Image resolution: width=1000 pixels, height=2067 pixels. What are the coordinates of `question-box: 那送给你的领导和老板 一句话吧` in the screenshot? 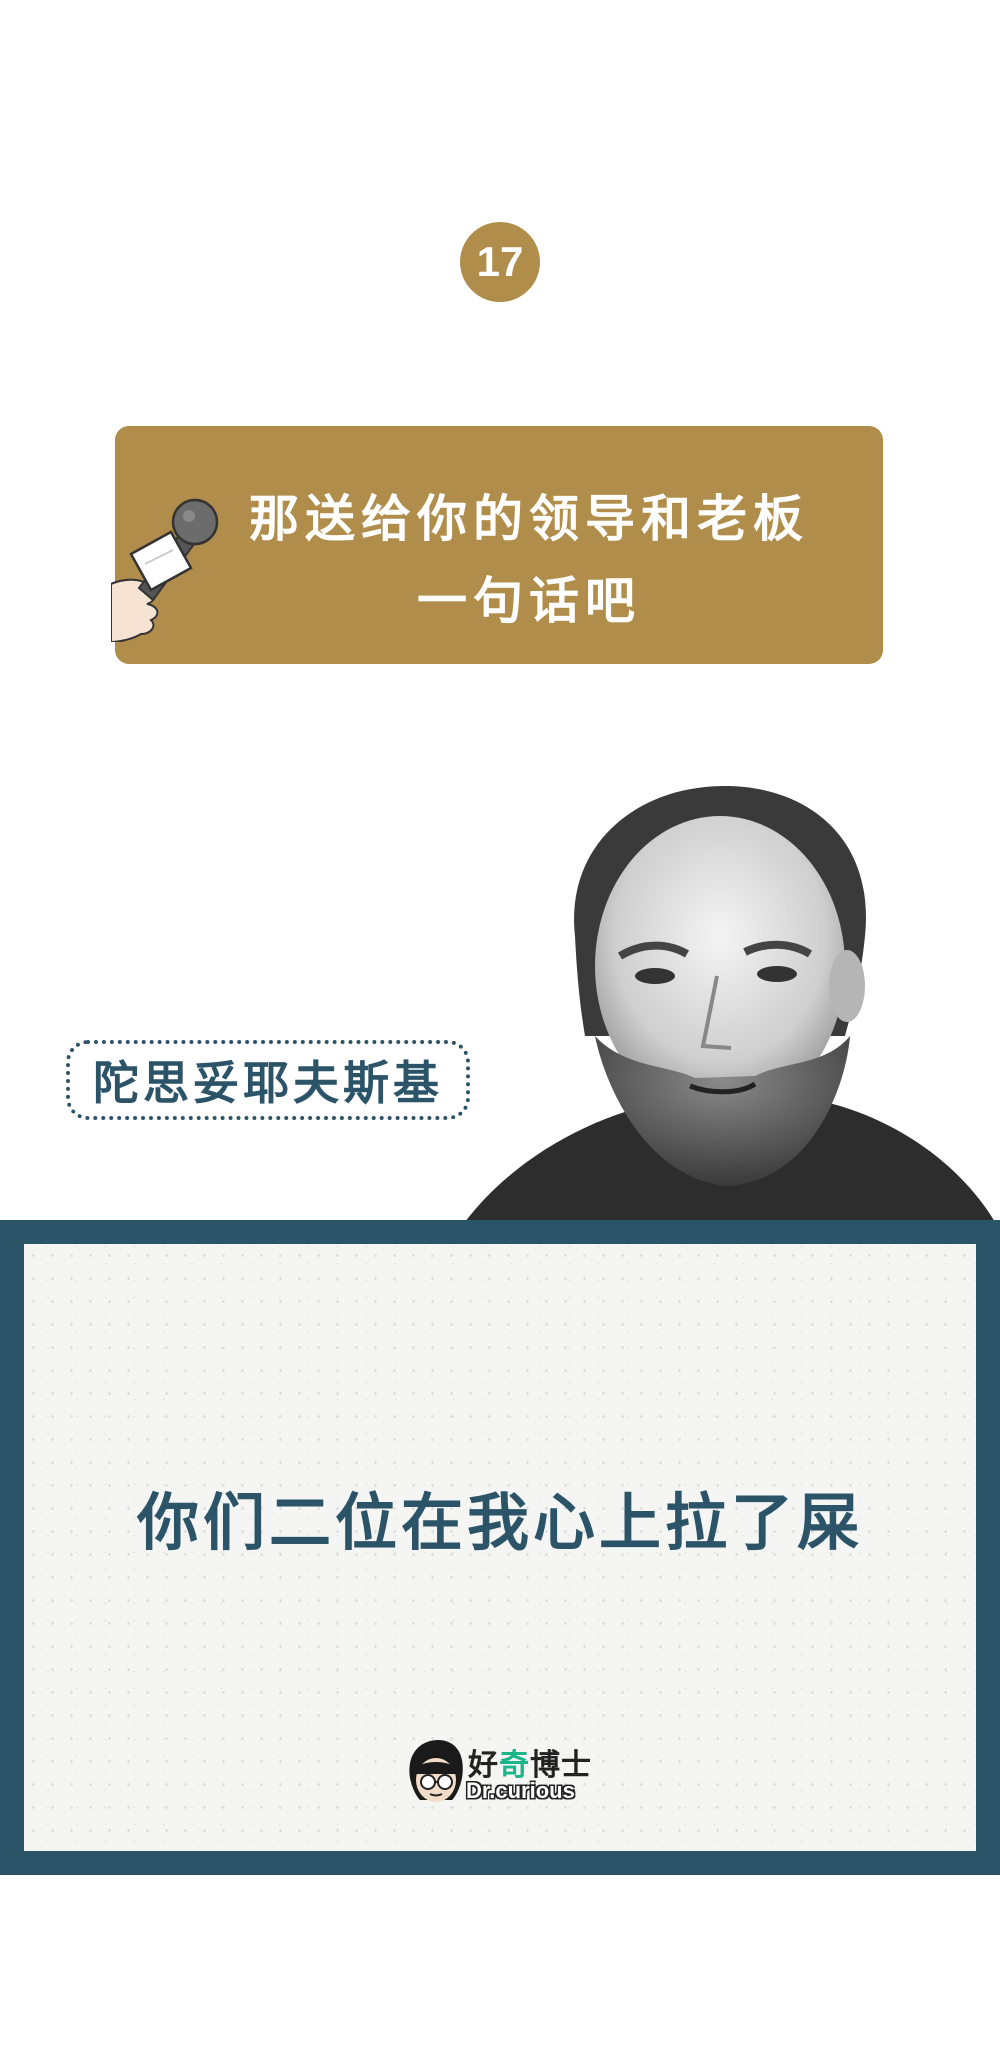 It's located at (497, 545).